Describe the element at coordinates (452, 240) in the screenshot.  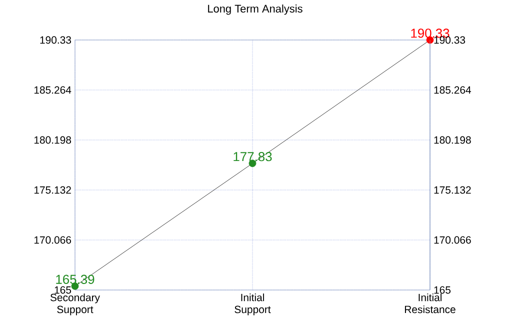
I see `y2-tick-label: 170.066` at that location.